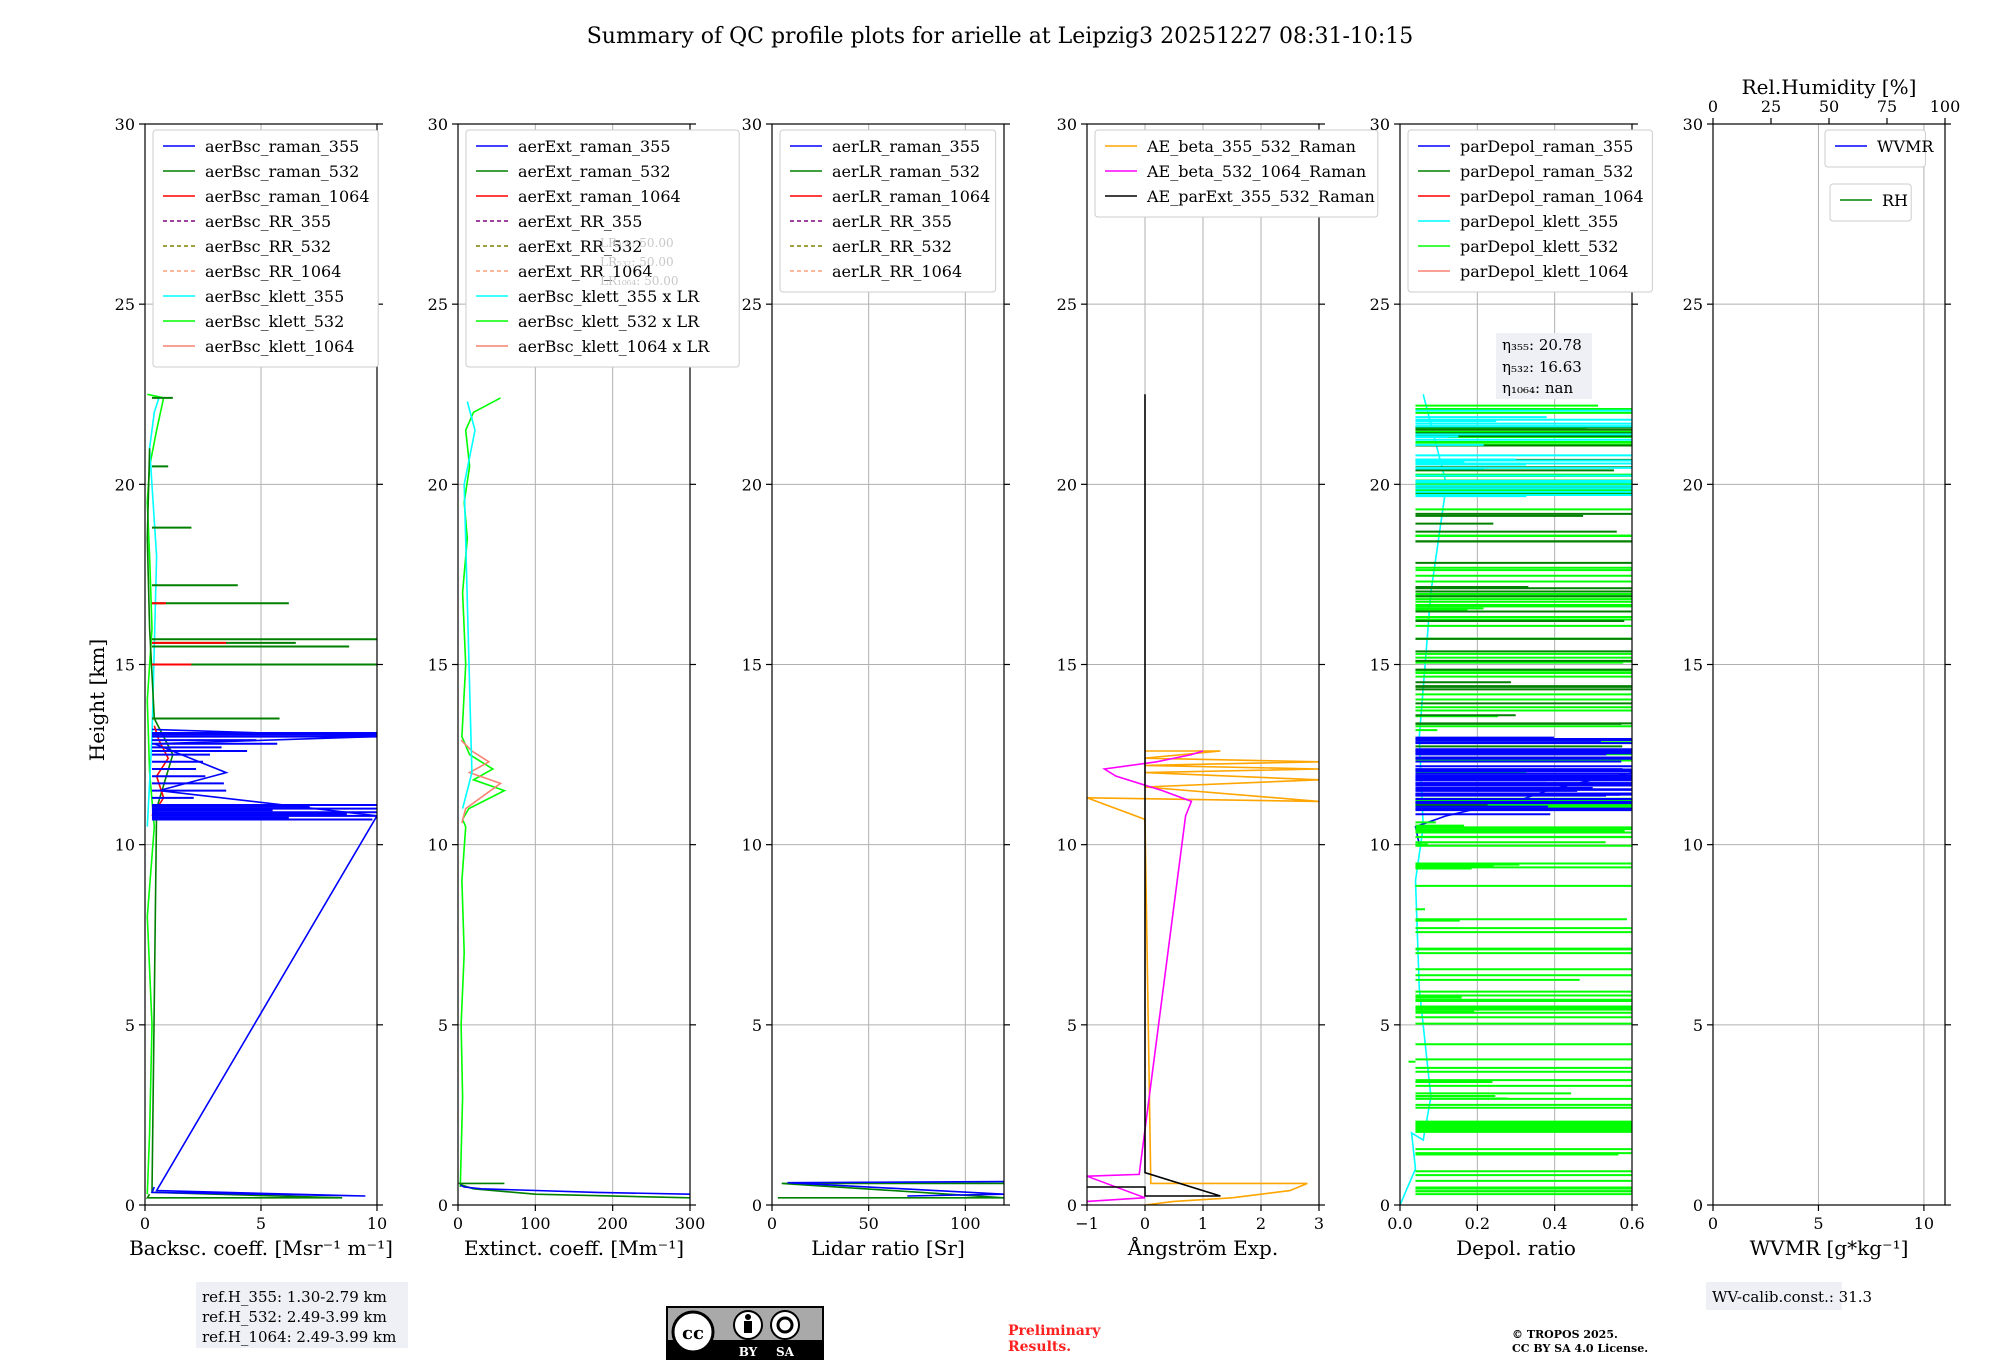 Image resolution: width=2000 pixels, height=1364 pixels. I want to click on eta-532: η₅₃₂: 16.63, so click(1542, 367).